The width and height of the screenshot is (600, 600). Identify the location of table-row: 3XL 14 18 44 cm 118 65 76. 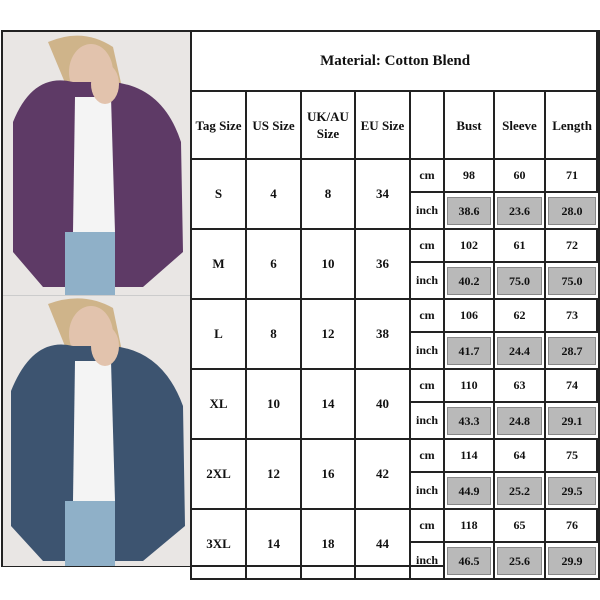
(395, 544).